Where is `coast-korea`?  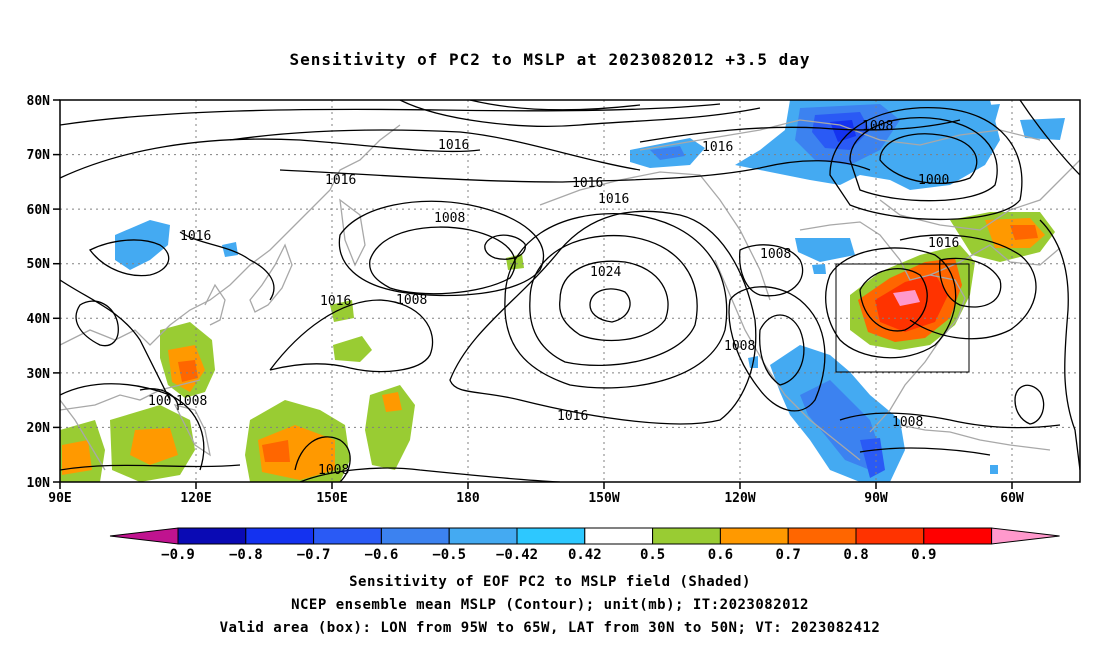
coast-korea is located at coordinates (215, 304).